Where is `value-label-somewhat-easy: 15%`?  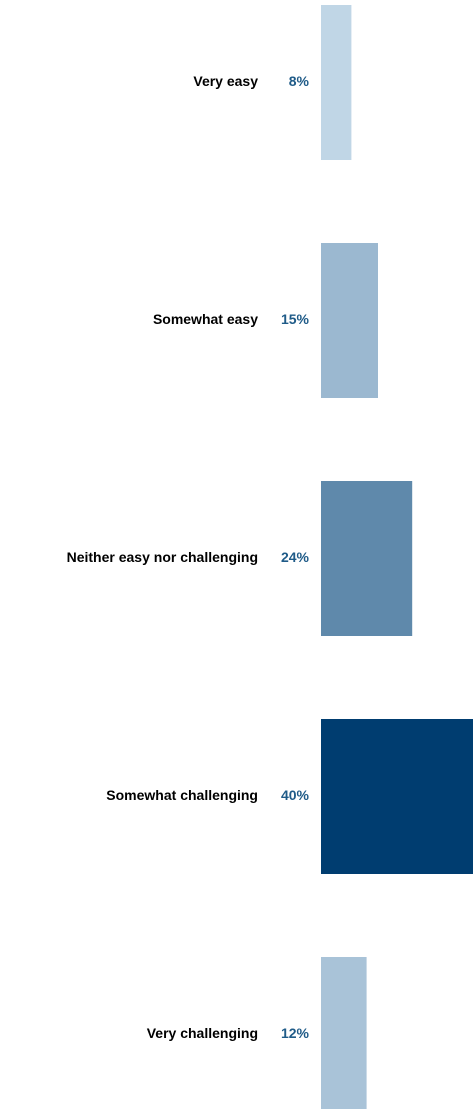
value-label-somewhat-easy: 15% is located at coordinates (295, 319).